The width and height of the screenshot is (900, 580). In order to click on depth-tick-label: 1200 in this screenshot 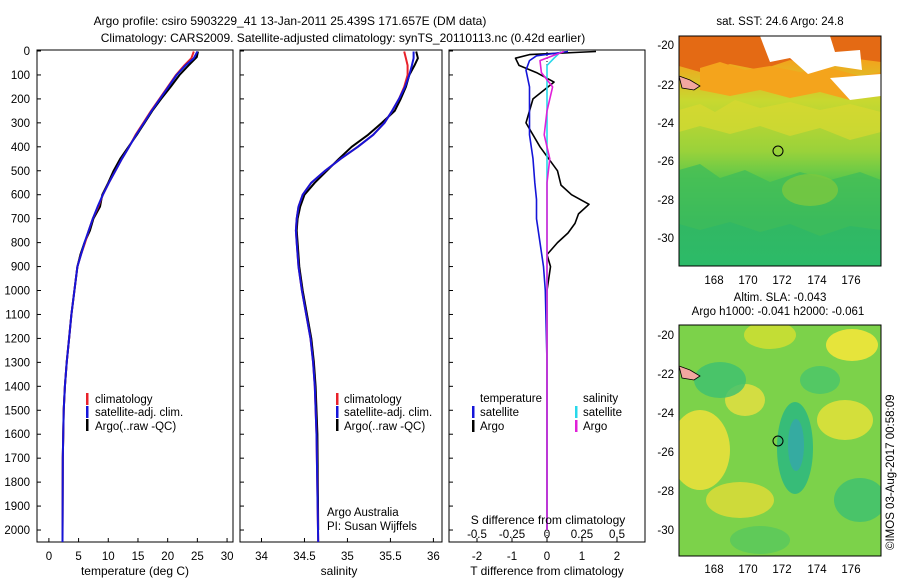, I will do `click(17, 339)`.